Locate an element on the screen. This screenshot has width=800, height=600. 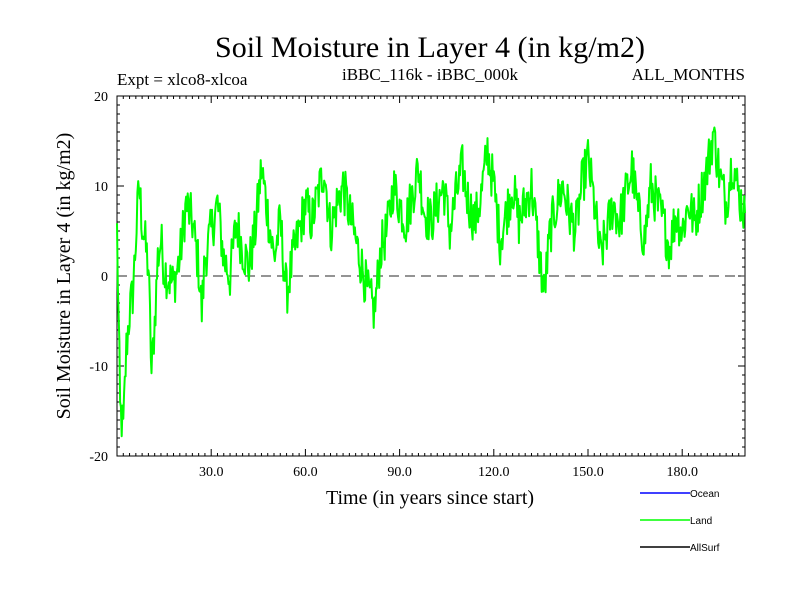
chart-title: Soil Moisture in Layer 4 (in kg/m2) is located at coordinates (430, 47).